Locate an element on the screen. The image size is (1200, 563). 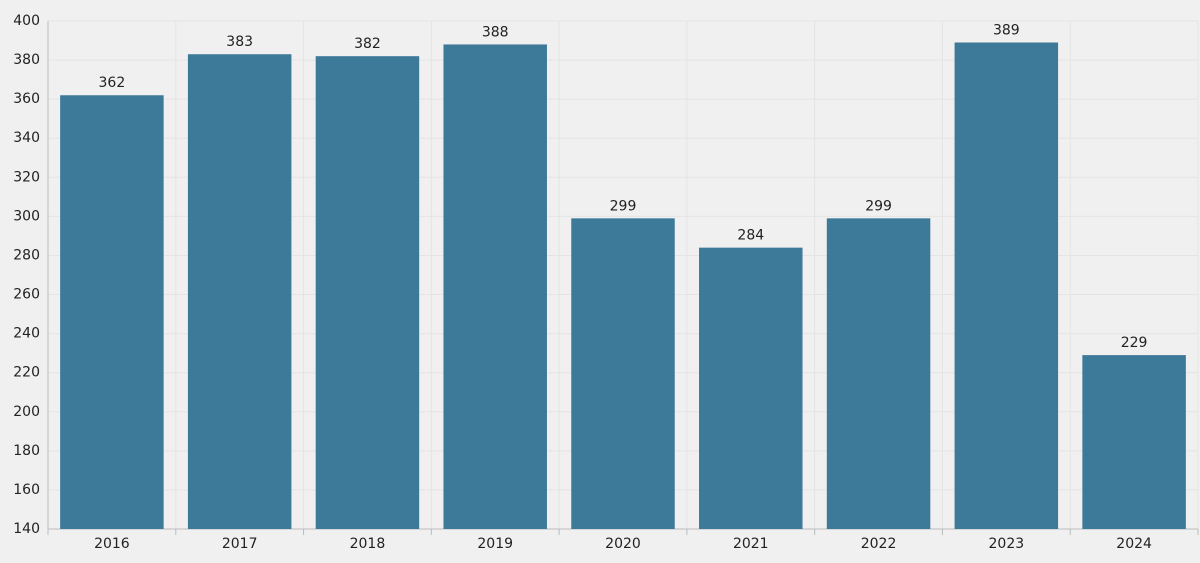
value-label: 389 is located at coordinates (1006, 30).